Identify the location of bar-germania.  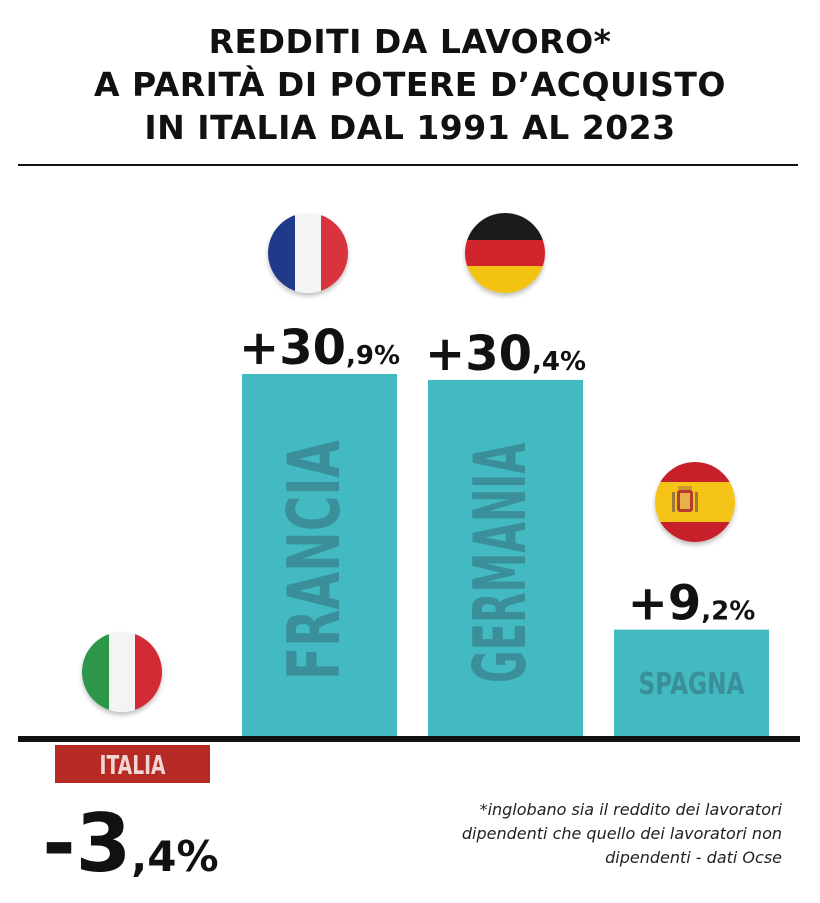
(505, 558).